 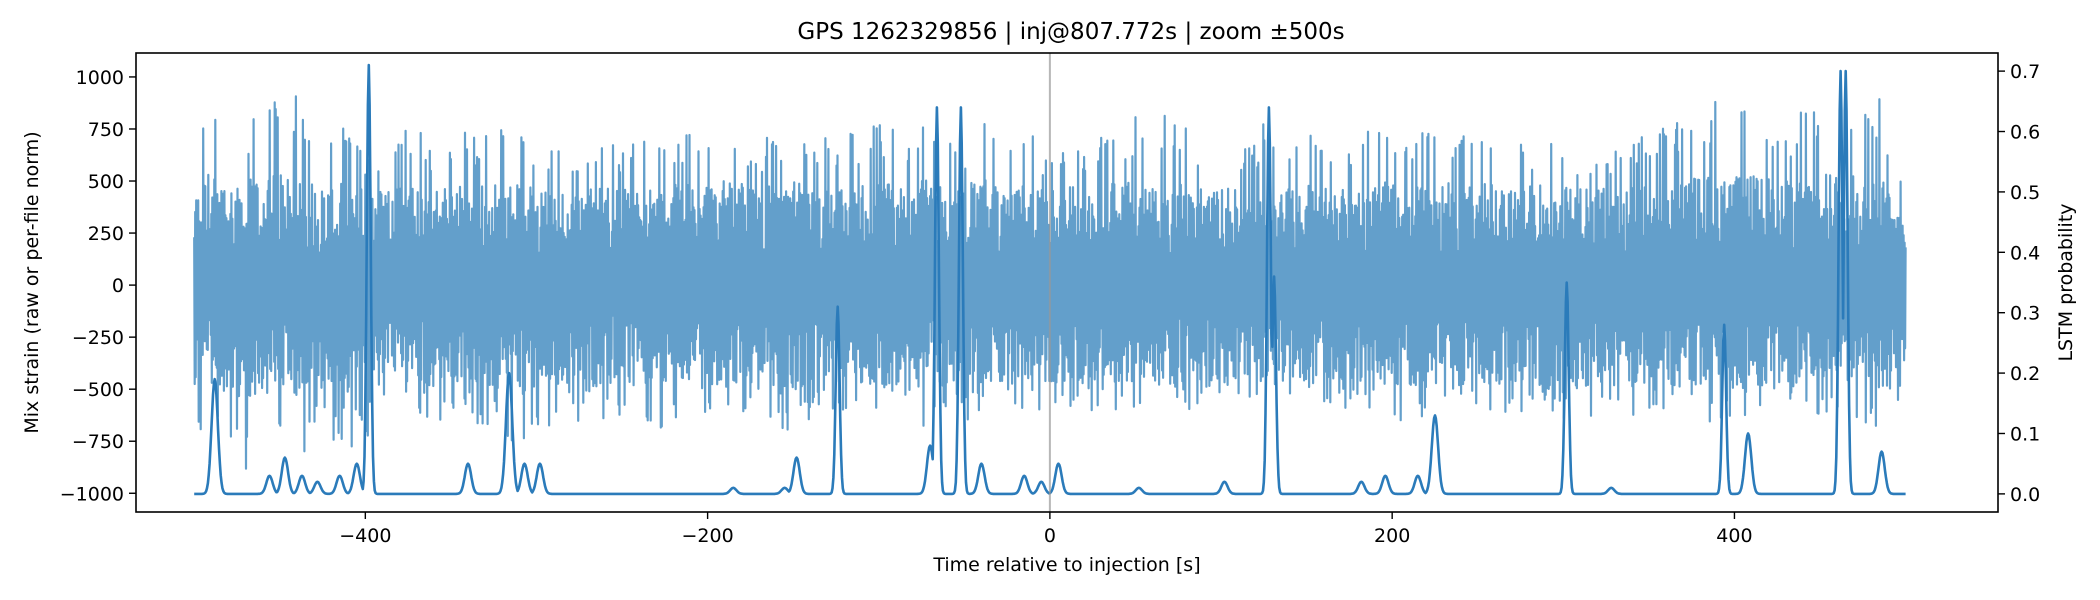 I want to click on x-tick-label: −400, so click(x=365, y=536).